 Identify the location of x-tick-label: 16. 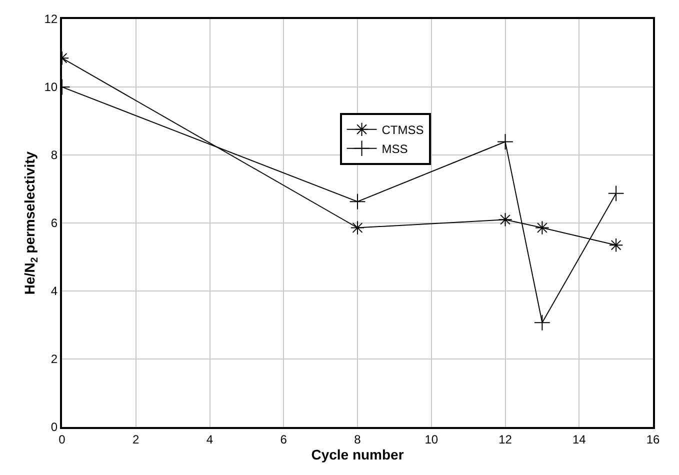
(653, 439).